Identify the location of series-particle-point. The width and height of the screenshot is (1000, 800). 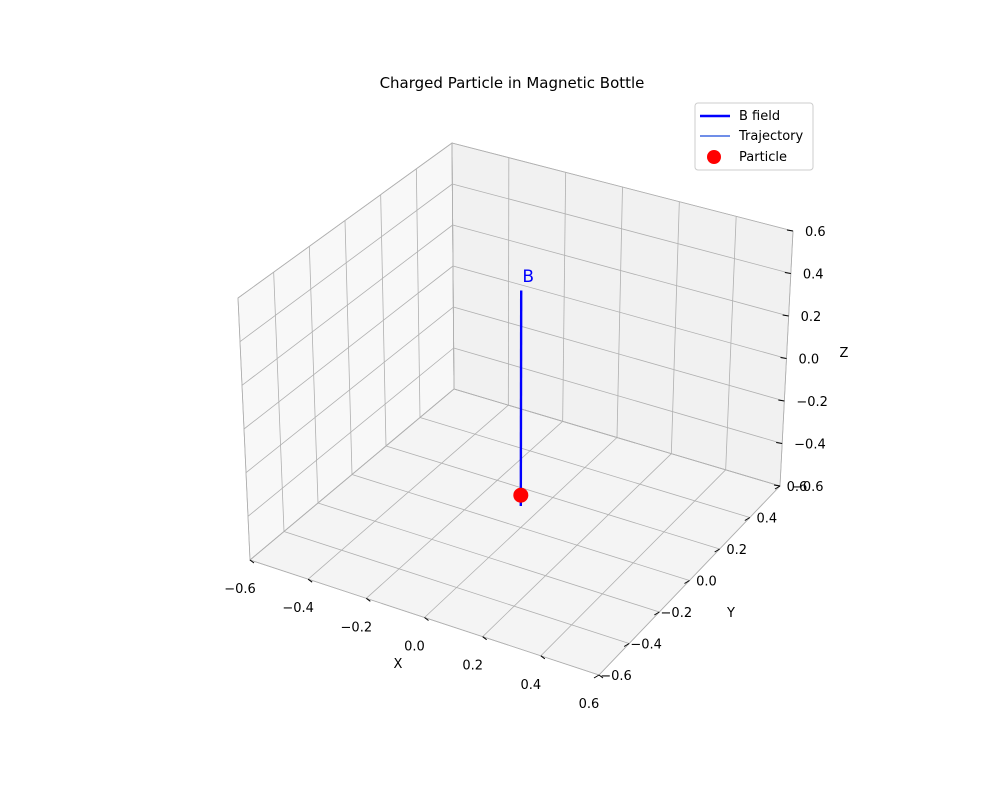
(521, 495).